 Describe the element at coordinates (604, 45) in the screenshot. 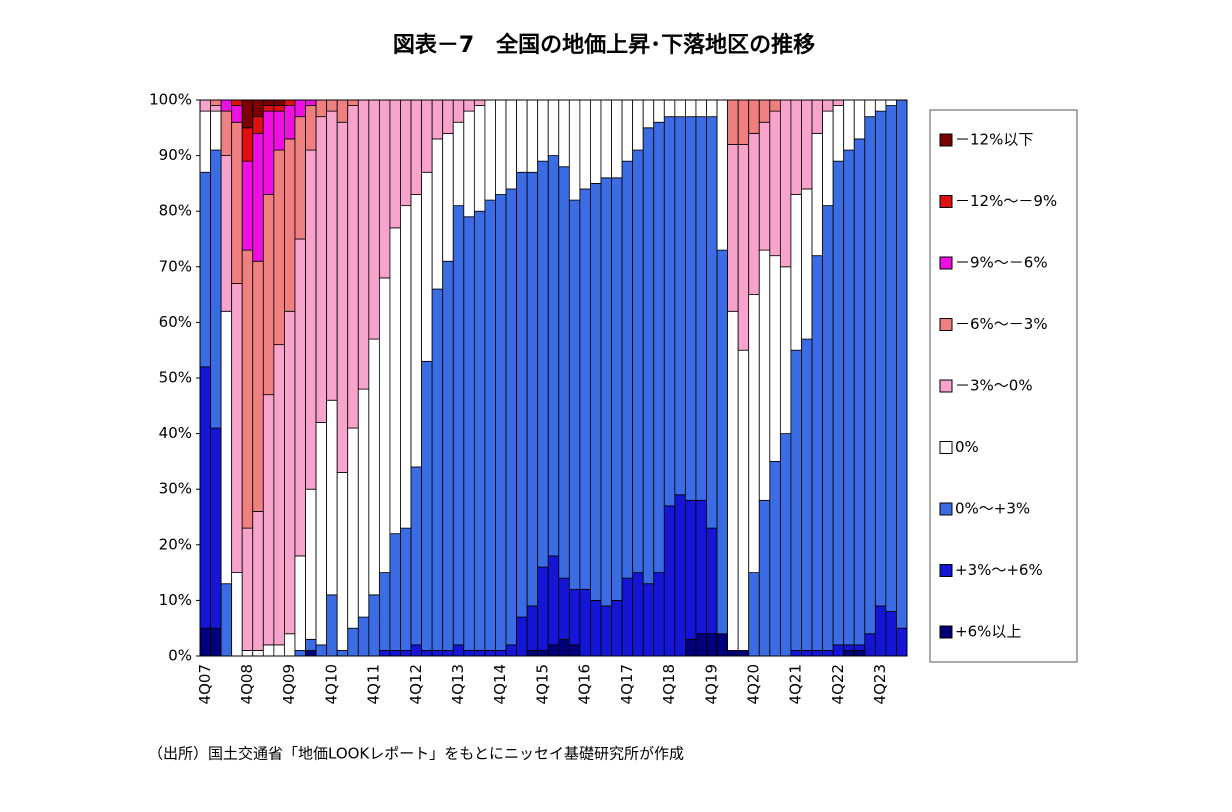

I see `chart-title: 図表－7 全国の地価上昇･下落地区の推移` at that location.